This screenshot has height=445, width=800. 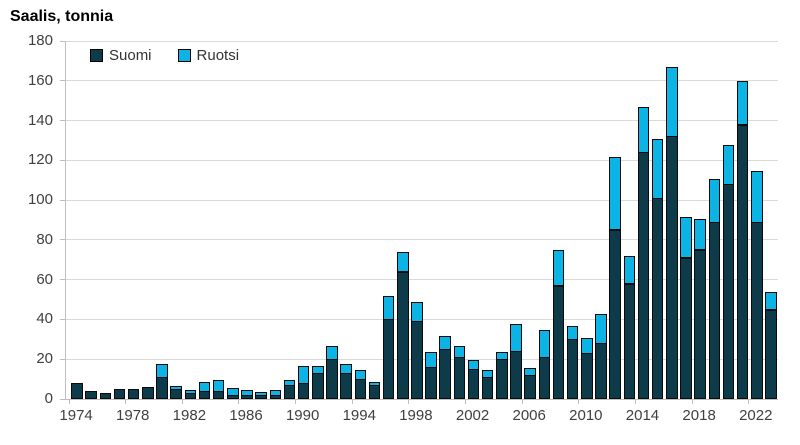 What do you see at coordinates (516, 375) in the screenshot?
I see `bar-segment-suomi-2005` at bounding box center [516, 375].